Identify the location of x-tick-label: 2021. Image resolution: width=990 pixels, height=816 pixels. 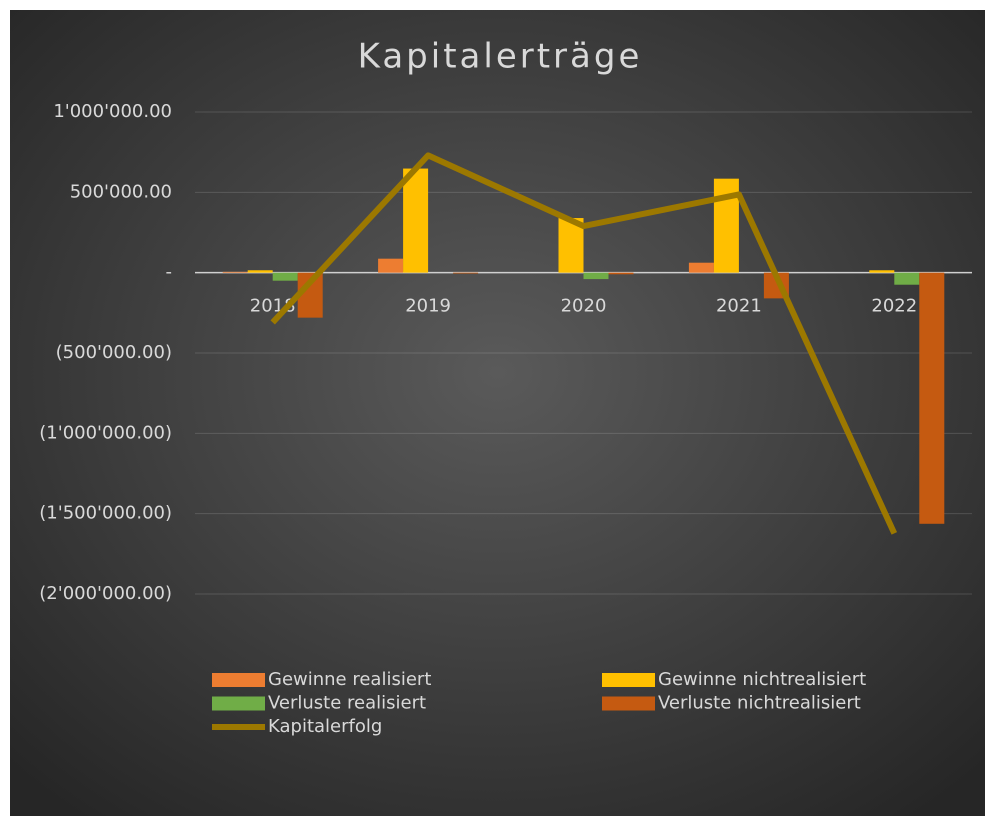
(739, 306).